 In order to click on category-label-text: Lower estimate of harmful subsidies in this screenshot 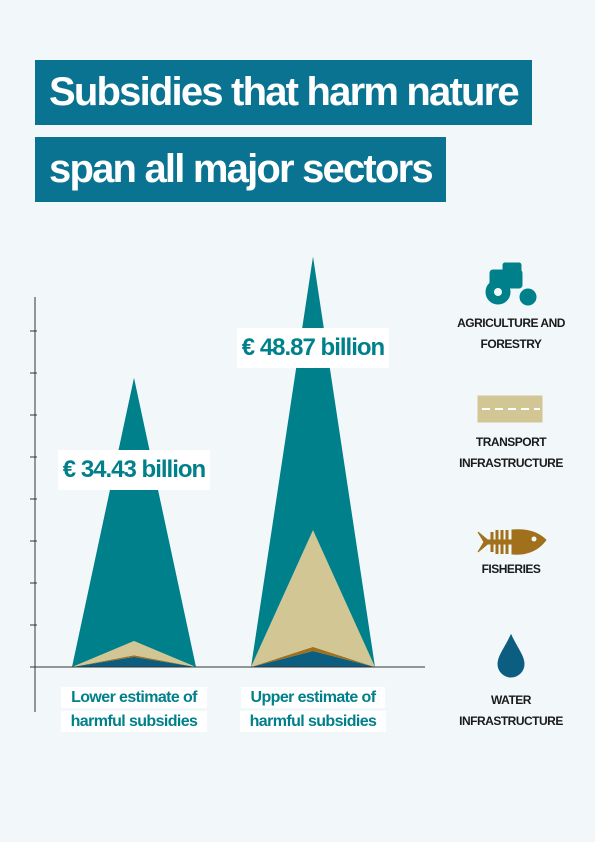, I will do `click(134, 709)`.